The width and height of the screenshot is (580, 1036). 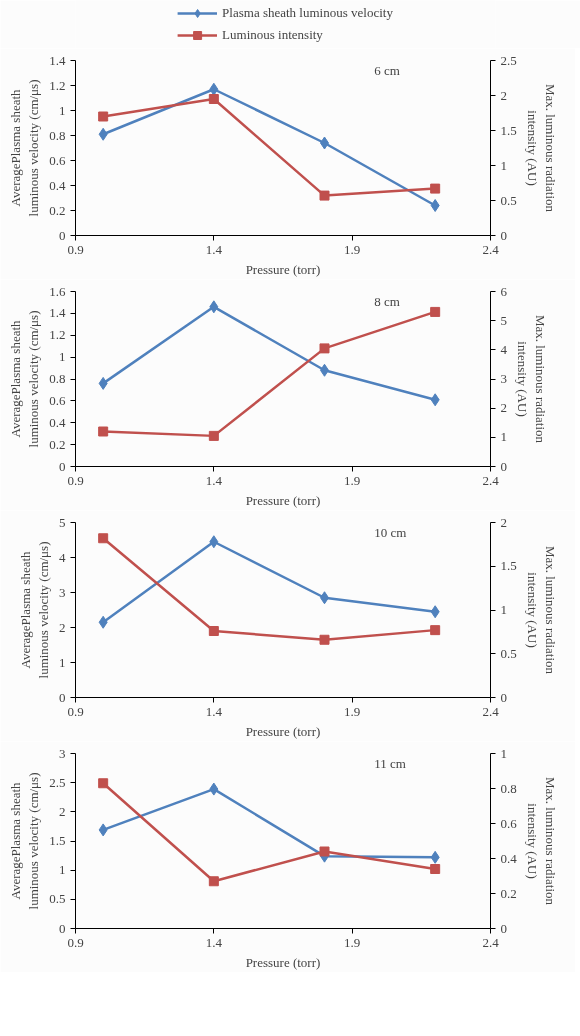 I want to click on y-tick-label: 1.6, so click(x=57, y=291).